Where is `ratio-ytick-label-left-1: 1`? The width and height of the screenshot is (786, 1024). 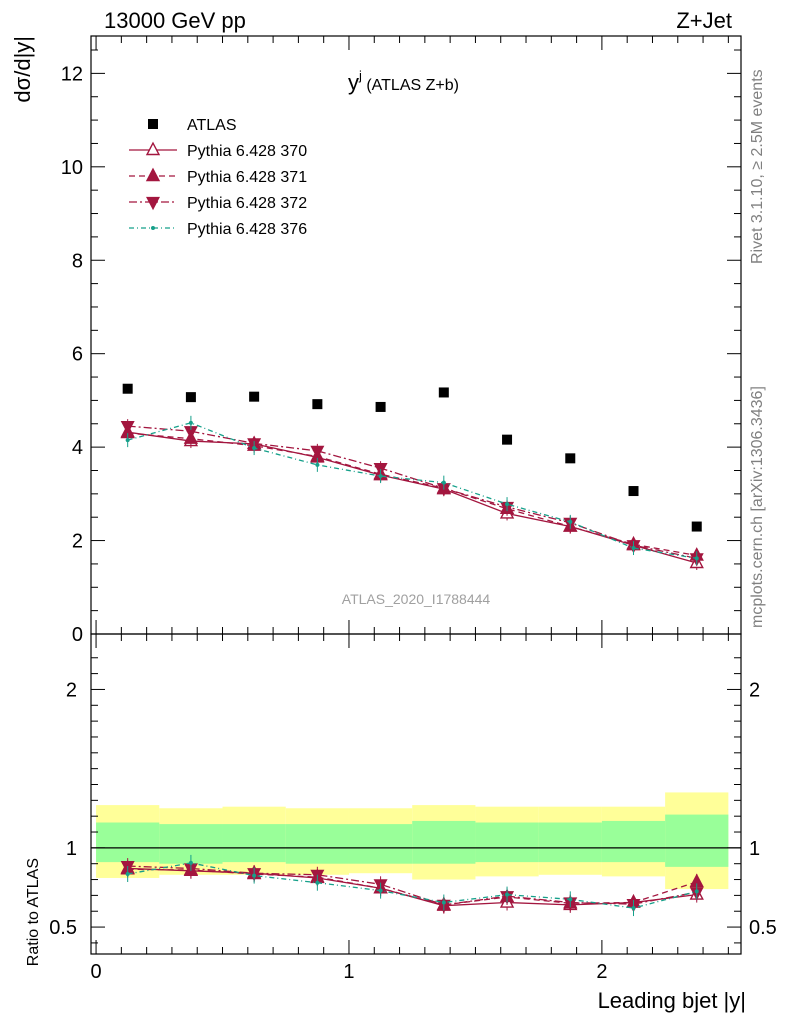
ratio-ytick-label-left-1: 1 is located at coordinates (71, 849).